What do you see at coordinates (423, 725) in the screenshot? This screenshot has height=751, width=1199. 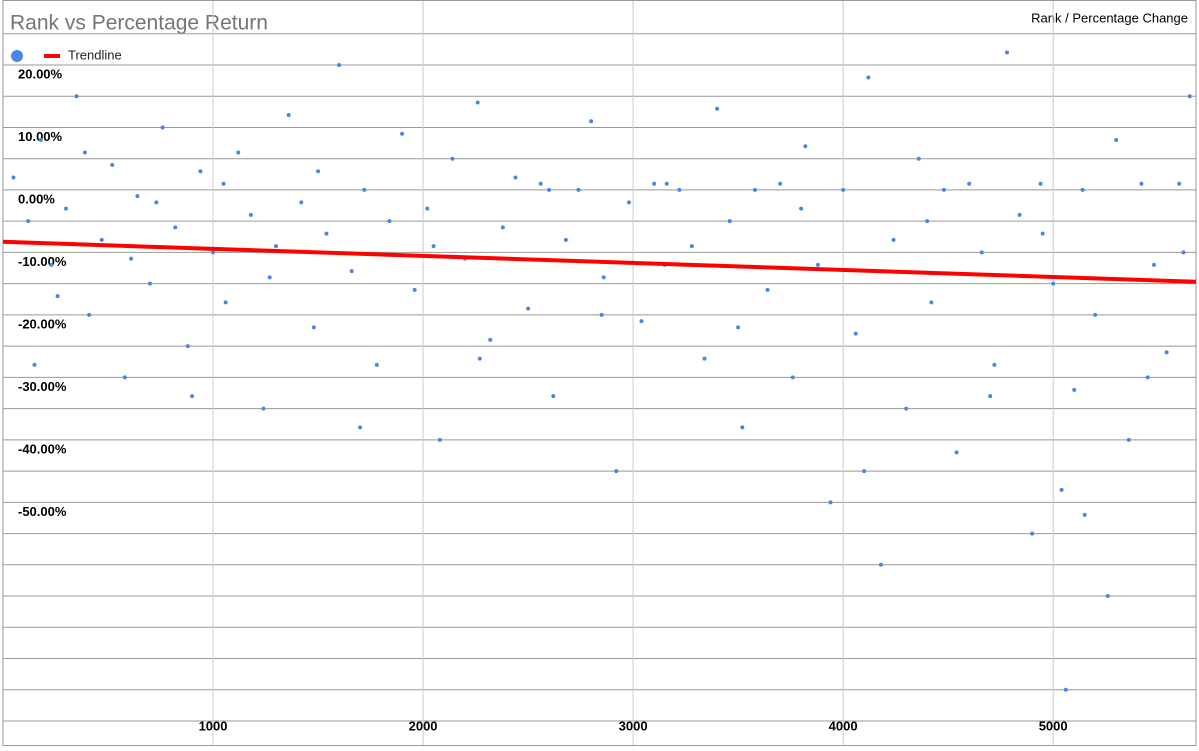 I see `x-tick-label: 2000` at bounding box center [423, 725].